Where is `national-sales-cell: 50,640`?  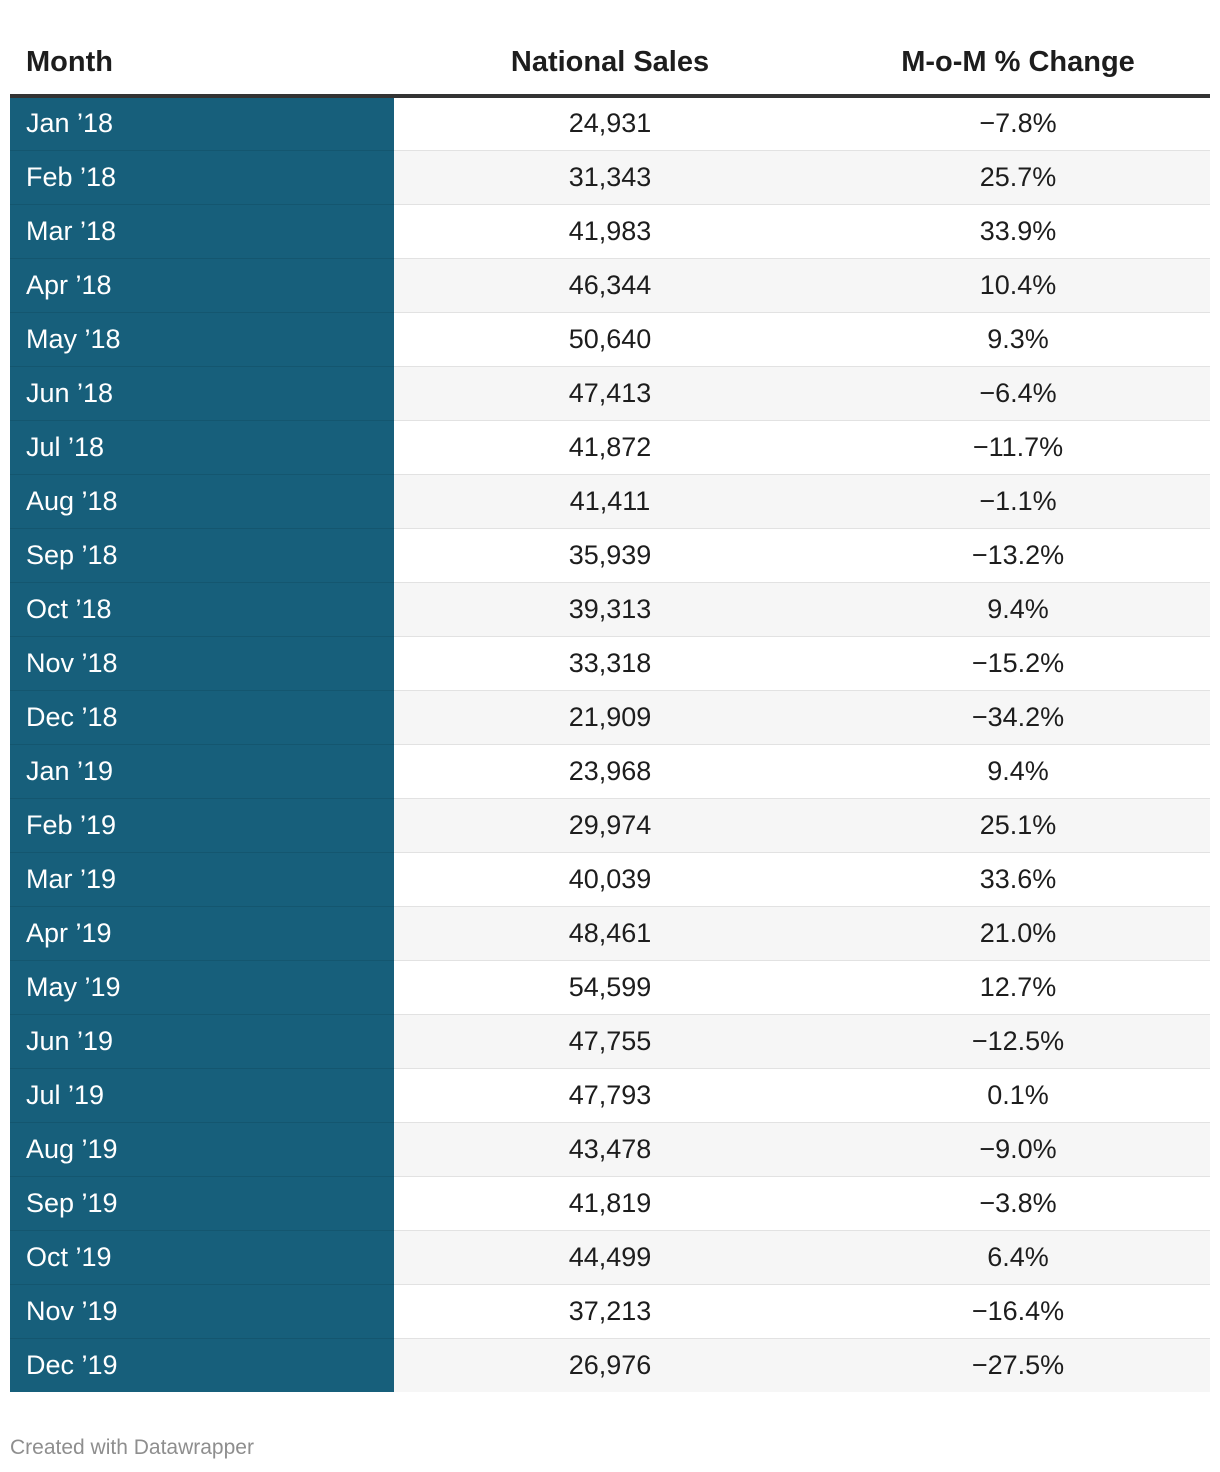 national-sales-cell: 50,640 is located at coordinates (610, 339).